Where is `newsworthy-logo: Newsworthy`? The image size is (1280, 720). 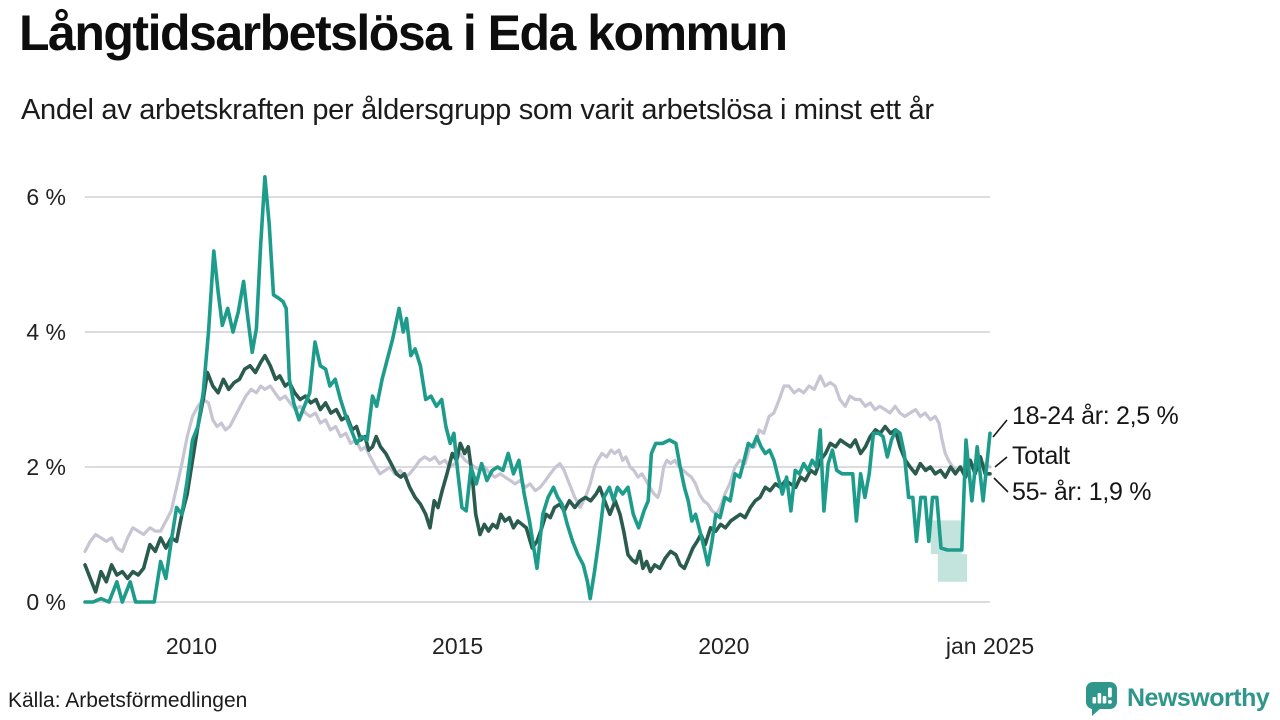 newsworthy-logo: Newsworthy is located at coordinates (1177, 698).